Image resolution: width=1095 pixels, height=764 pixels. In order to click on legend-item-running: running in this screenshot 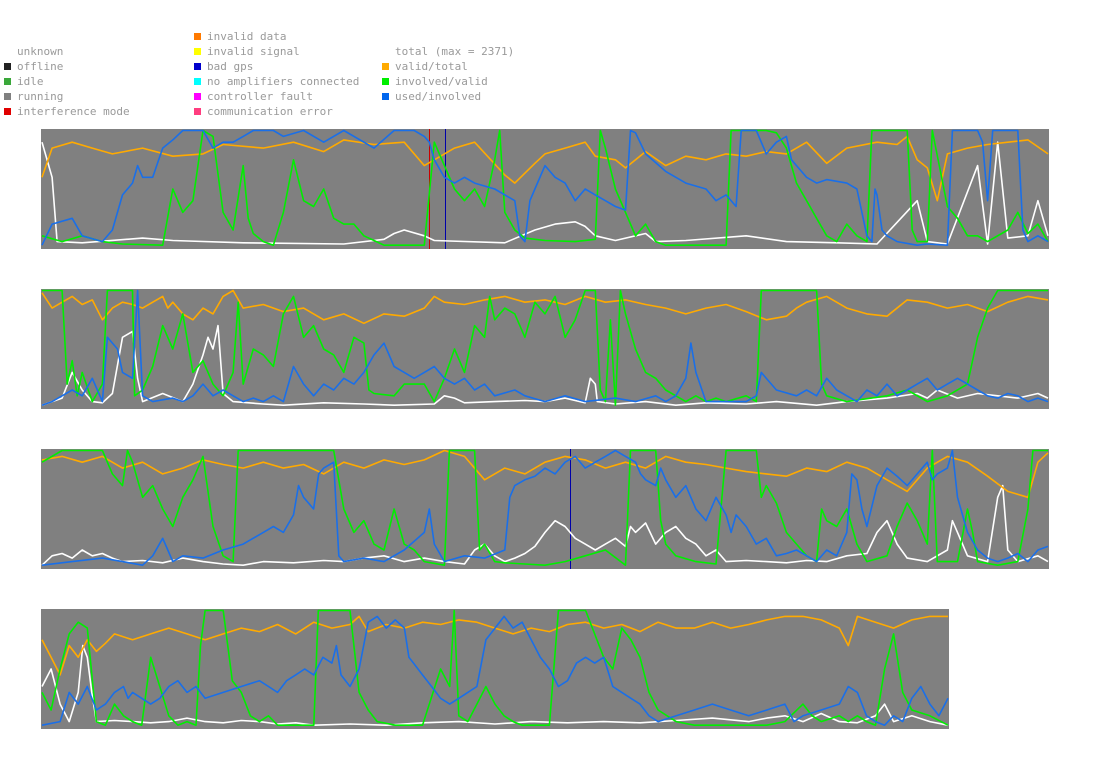, I will do `click(33, 96)`.